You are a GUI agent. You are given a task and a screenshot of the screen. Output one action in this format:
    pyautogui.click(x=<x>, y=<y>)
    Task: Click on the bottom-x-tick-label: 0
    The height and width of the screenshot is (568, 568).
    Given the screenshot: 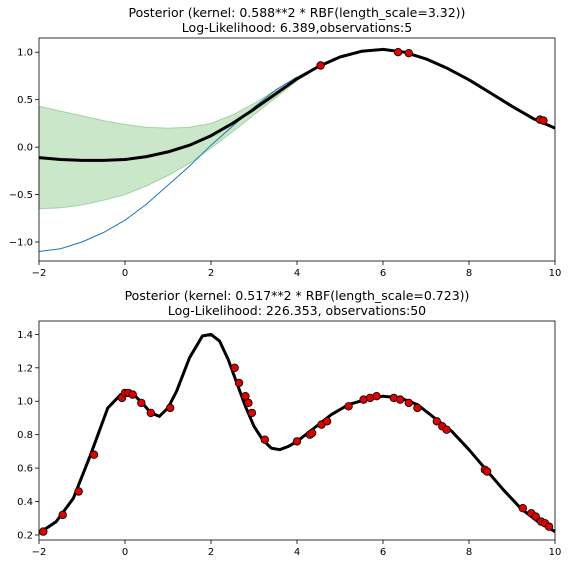 What is the action you would take?
    pyautogui.click(x=125, y=552)
    